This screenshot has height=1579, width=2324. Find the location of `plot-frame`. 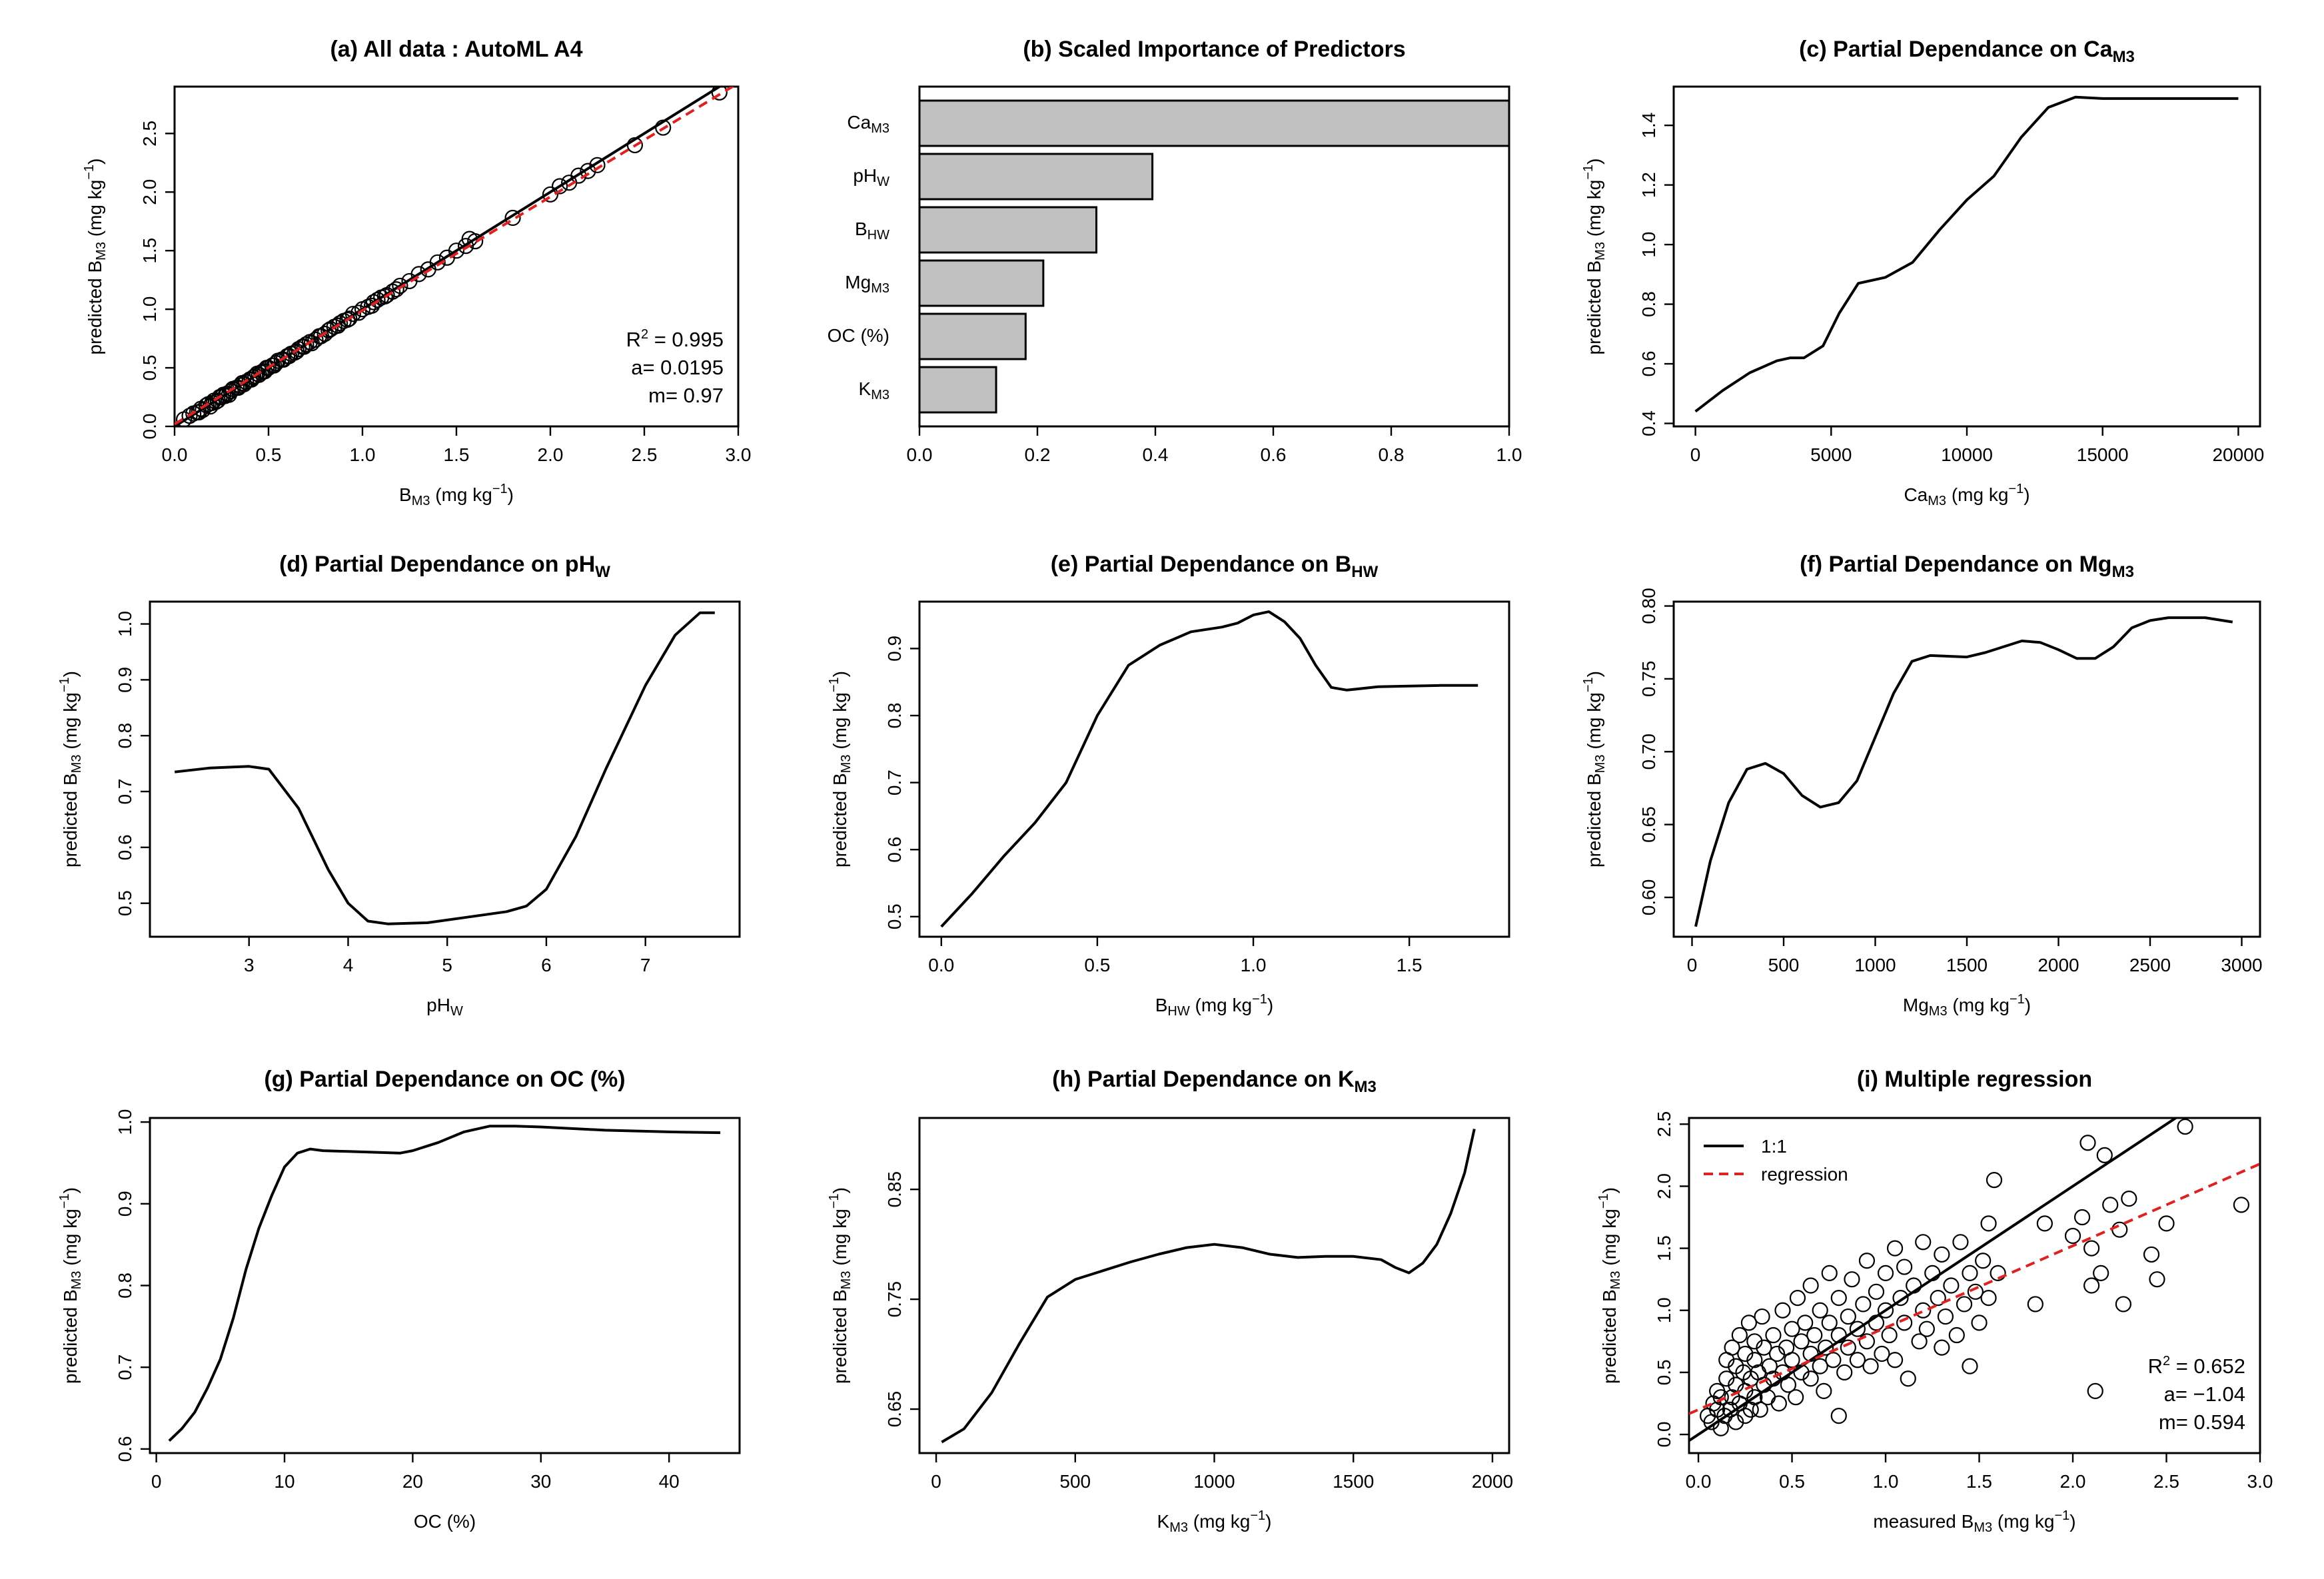

plot-frame is located at coordinates (1966, 769).